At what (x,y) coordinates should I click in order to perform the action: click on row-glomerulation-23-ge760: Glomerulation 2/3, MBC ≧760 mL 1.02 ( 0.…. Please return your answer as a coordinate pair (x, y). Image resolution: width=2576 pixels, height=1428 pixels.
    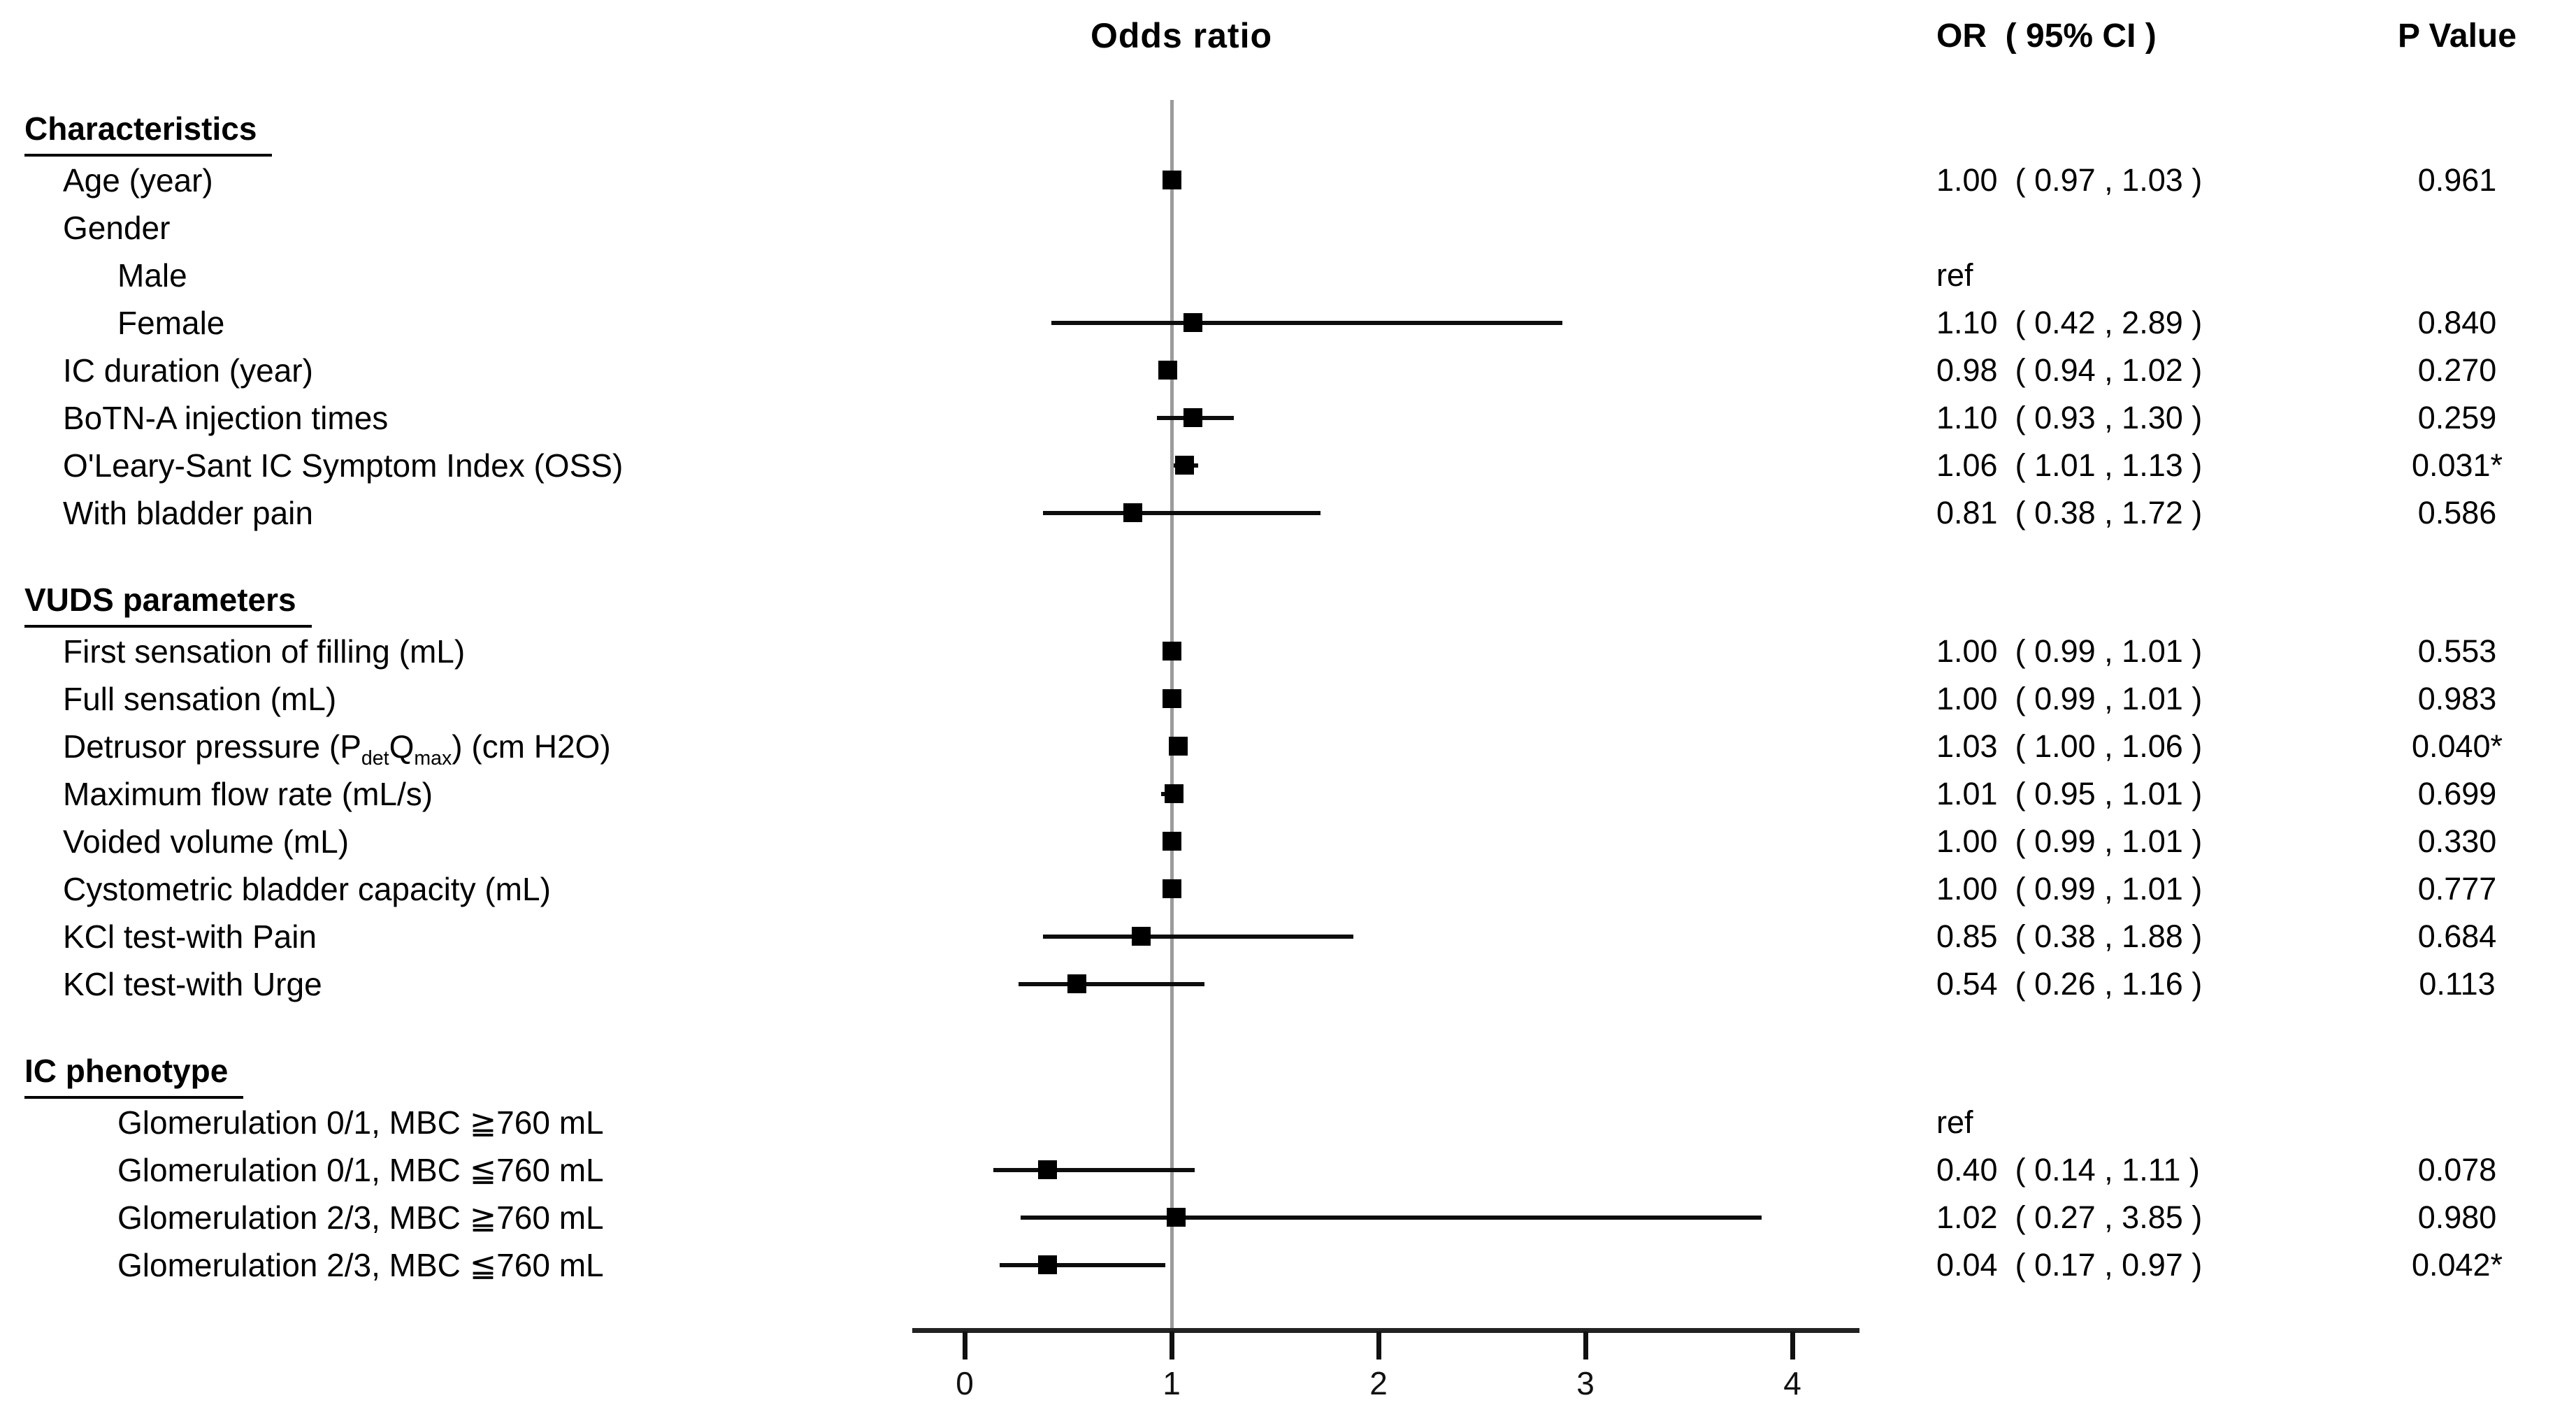
    Looking at the image, I should click on (1288, 1217).